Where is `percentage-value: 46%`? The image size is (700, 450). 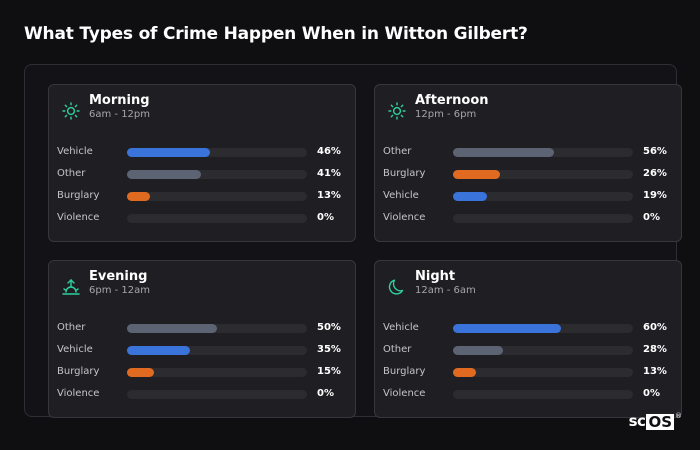 percentage-value: 46% is located at coordinates (329, 151).